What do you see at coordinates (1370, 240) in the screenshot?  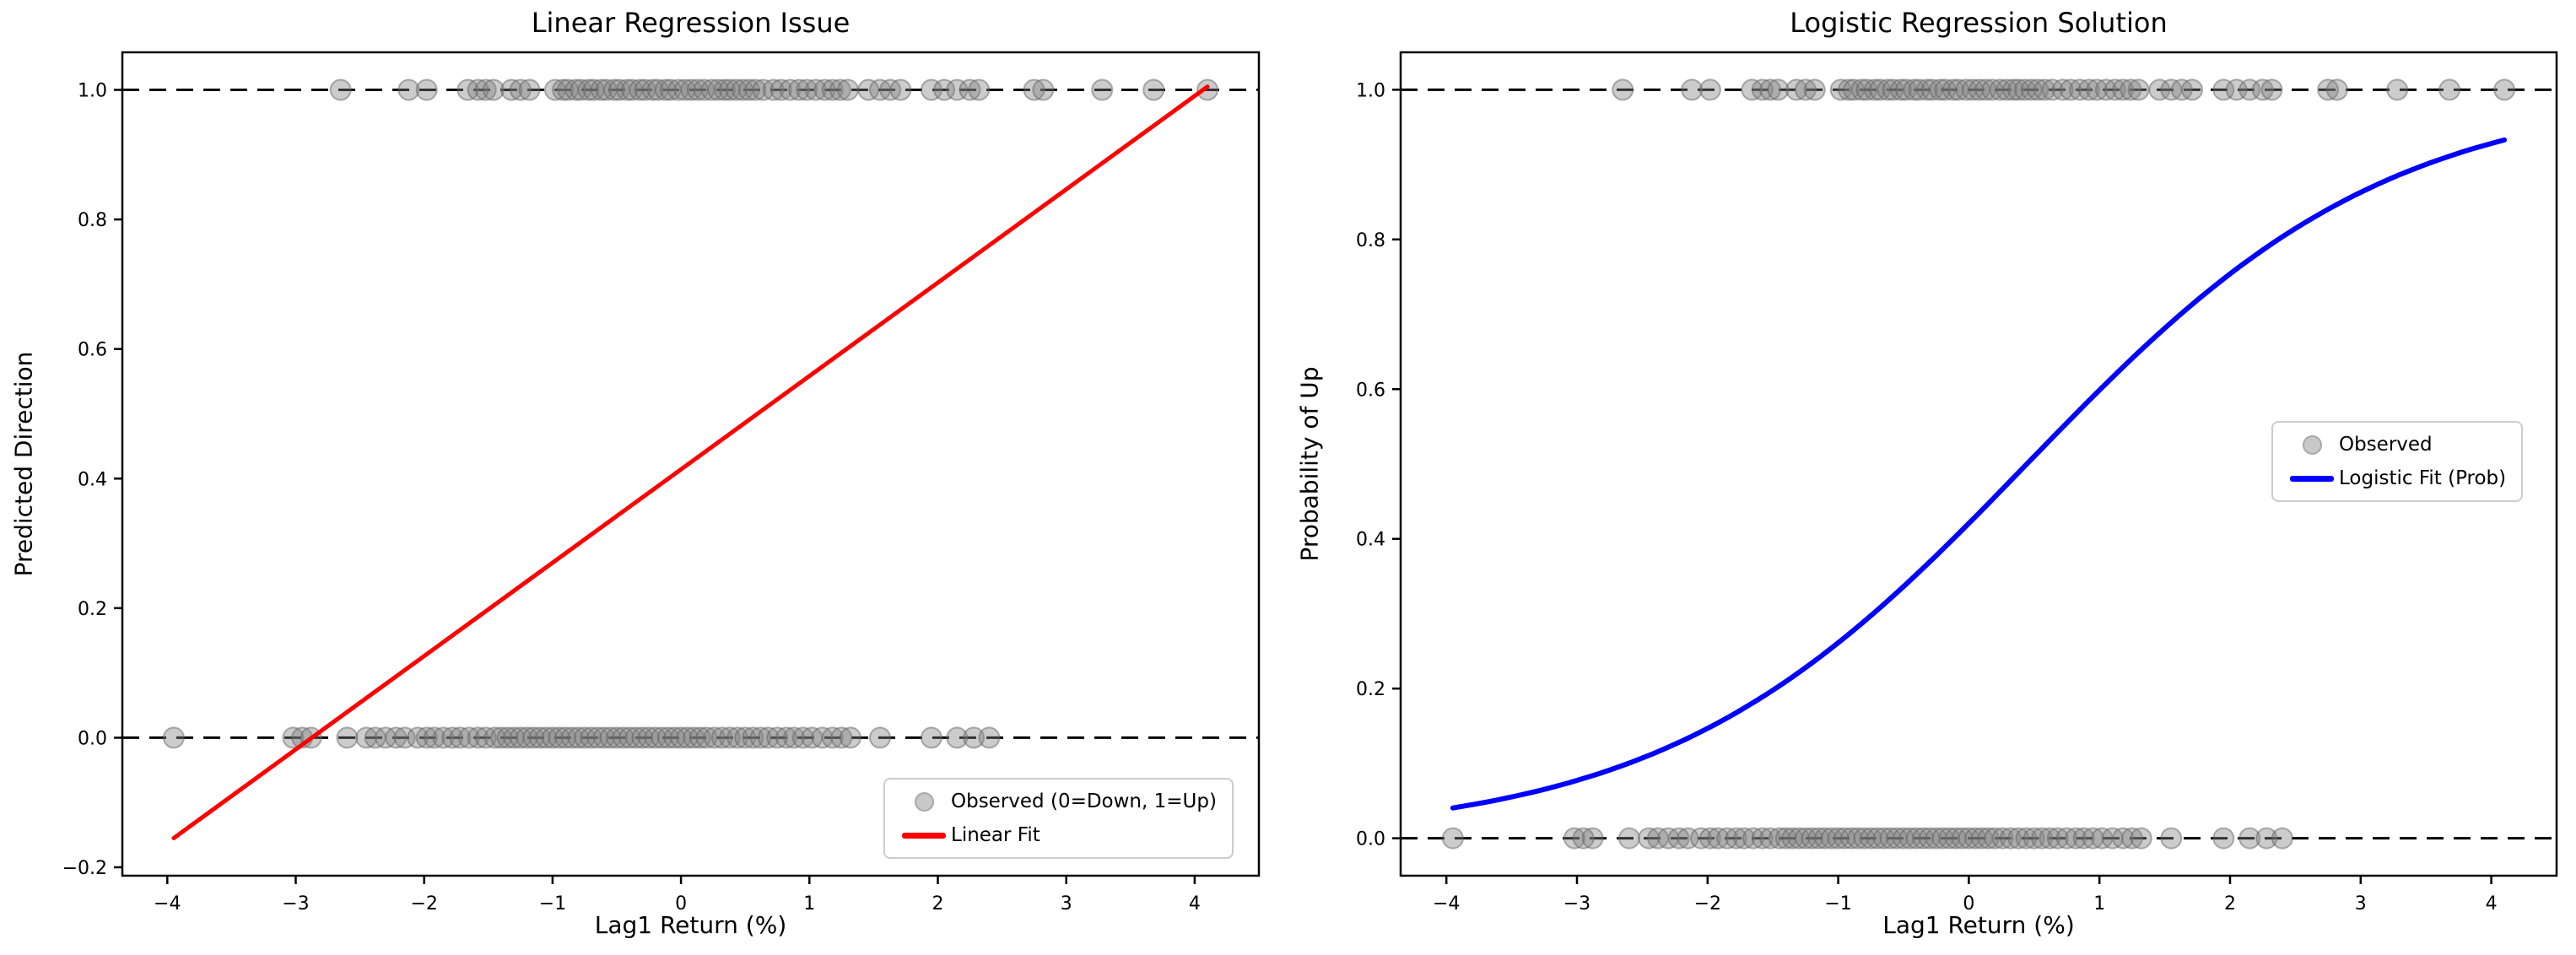 I see `y-tick-label: 0.8` at bounding box center [1370, 240].